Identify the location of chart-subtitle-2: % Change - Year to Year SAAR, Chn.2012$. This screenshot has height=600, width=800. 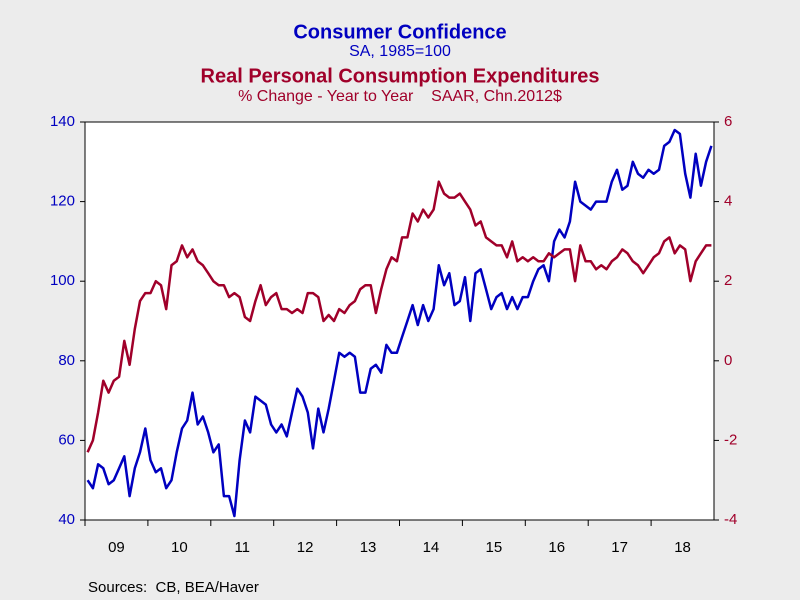
(400, 96).